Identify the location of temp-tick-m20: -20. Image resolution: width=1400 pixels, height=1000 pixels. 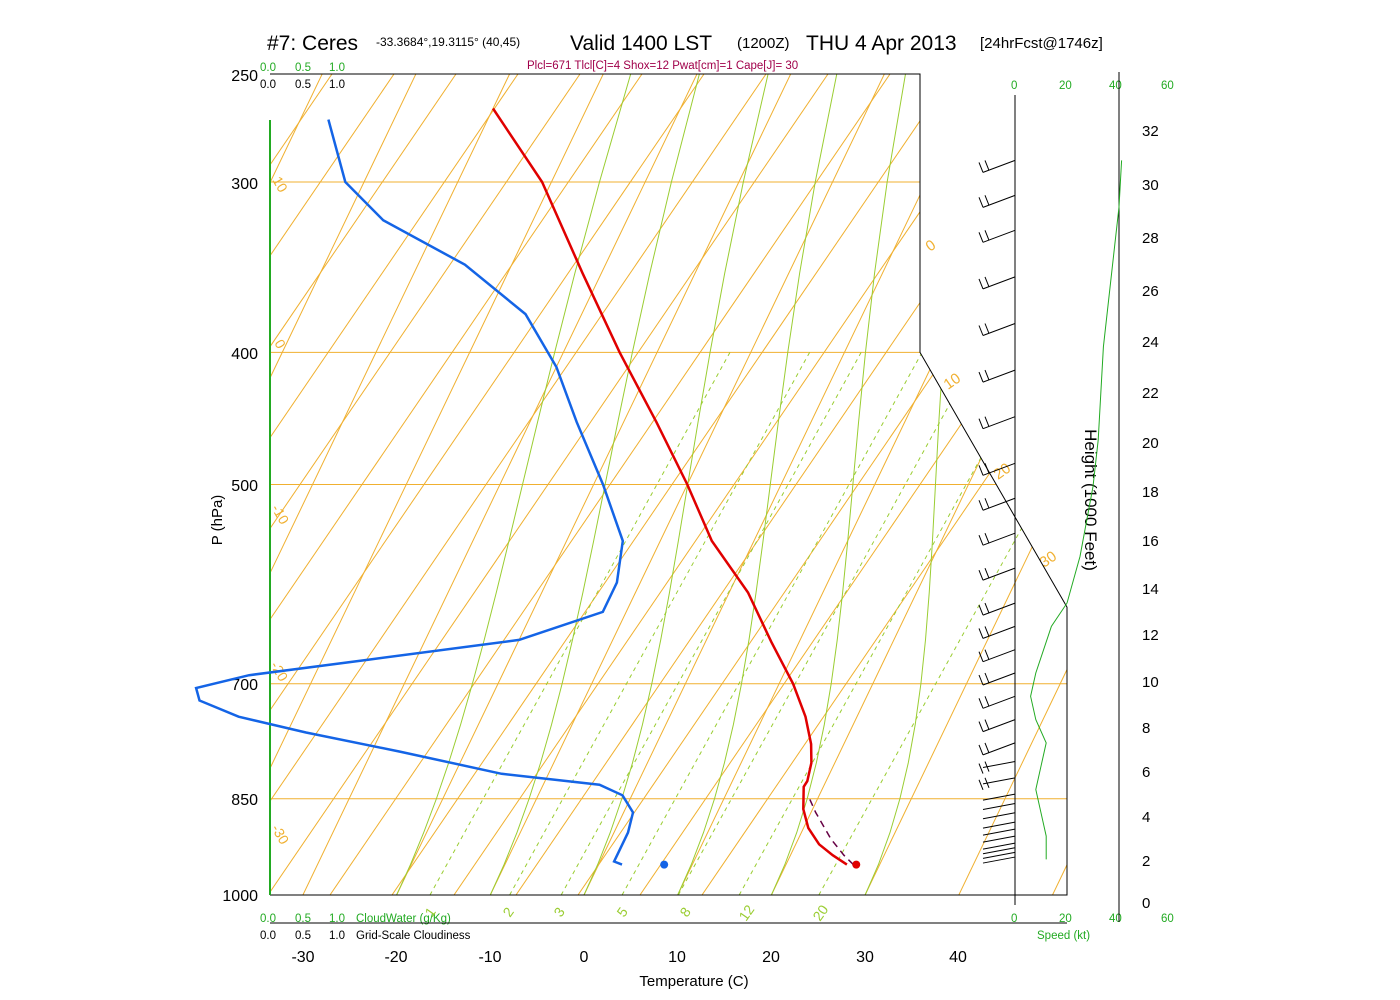
(395, 957).